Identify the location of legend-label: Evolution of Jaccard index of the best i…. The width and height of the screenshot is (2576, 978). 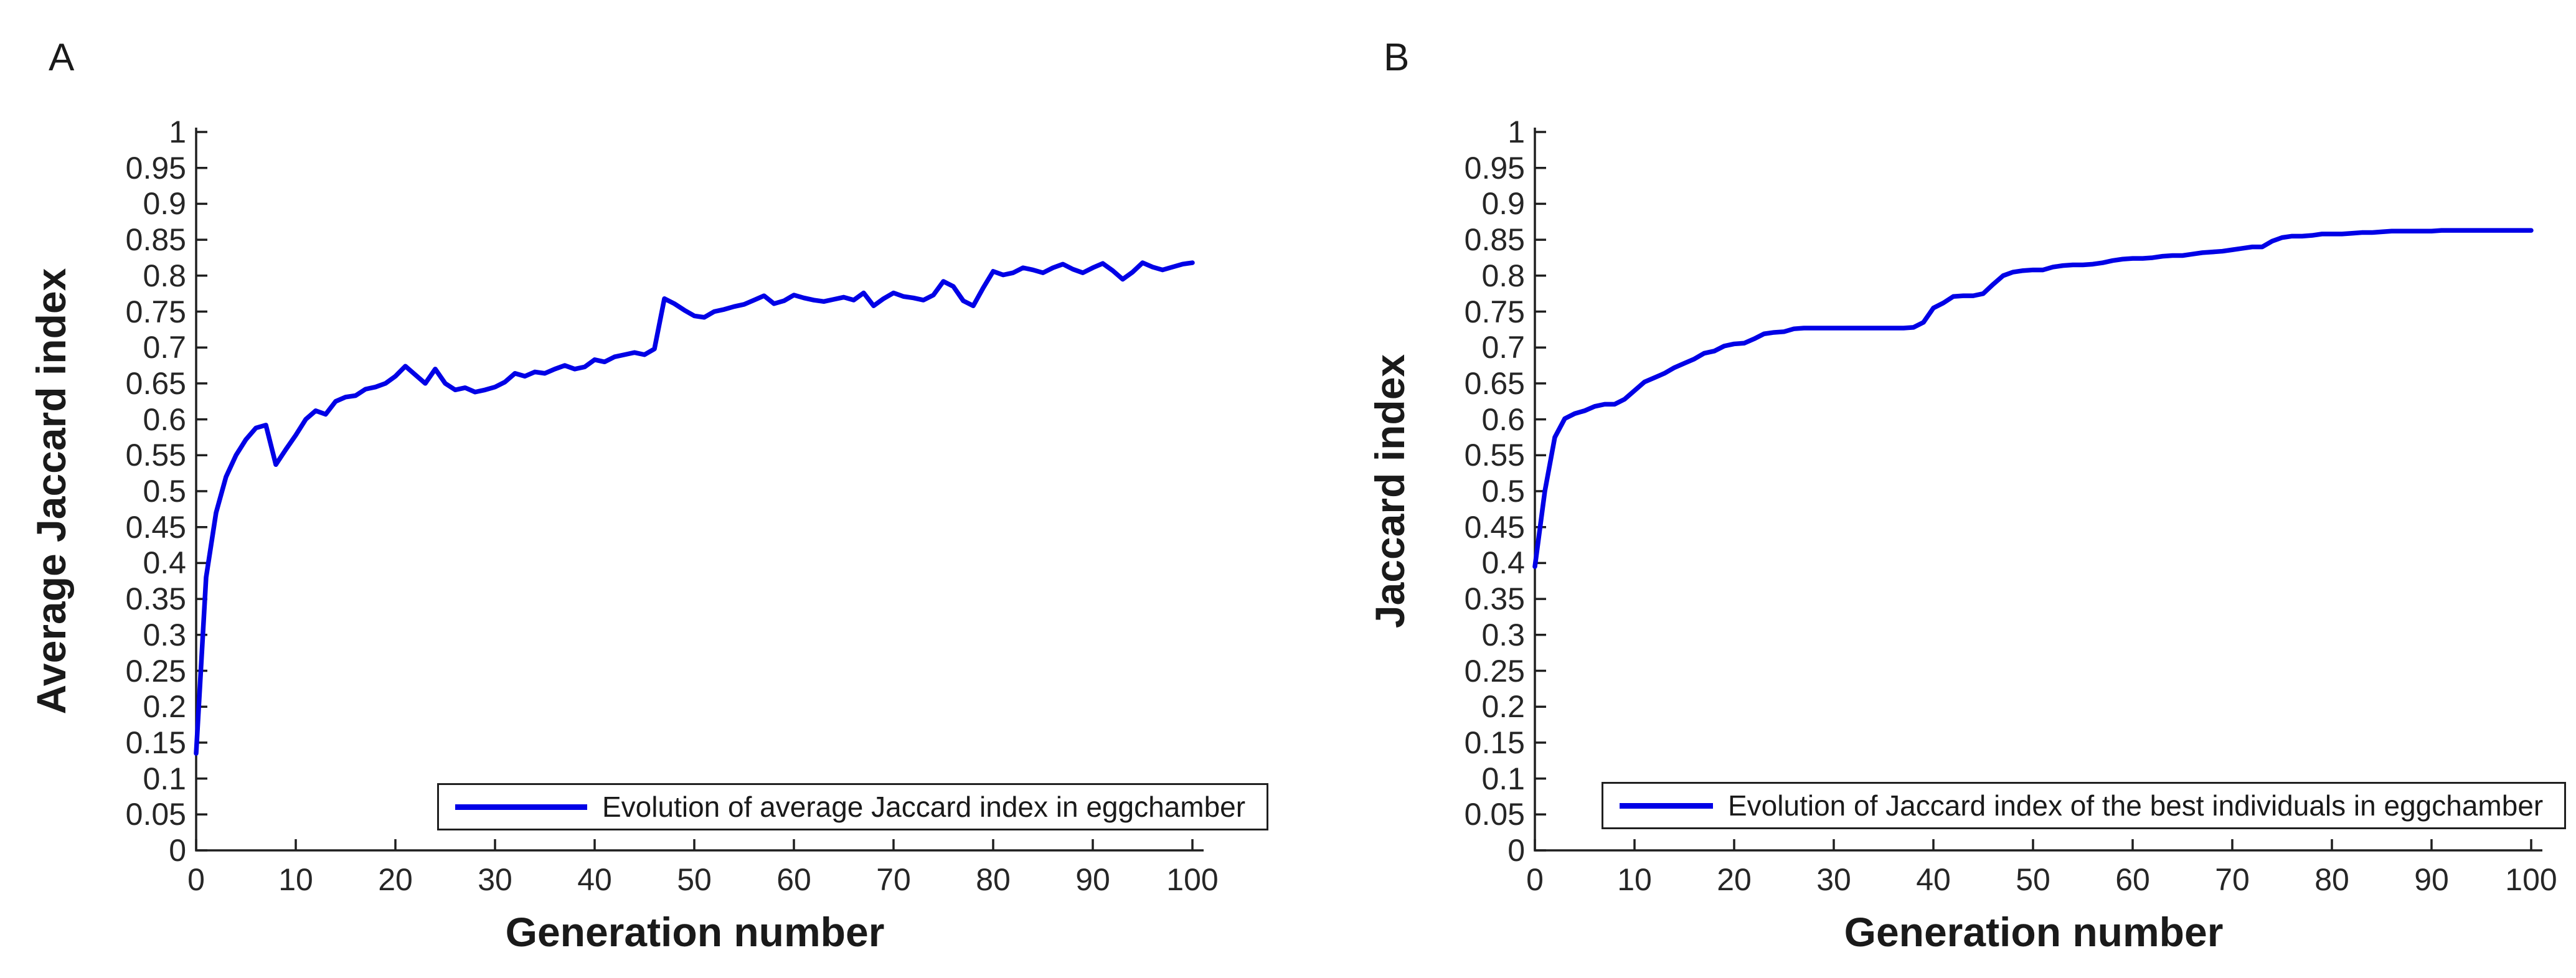
(2136, 805).